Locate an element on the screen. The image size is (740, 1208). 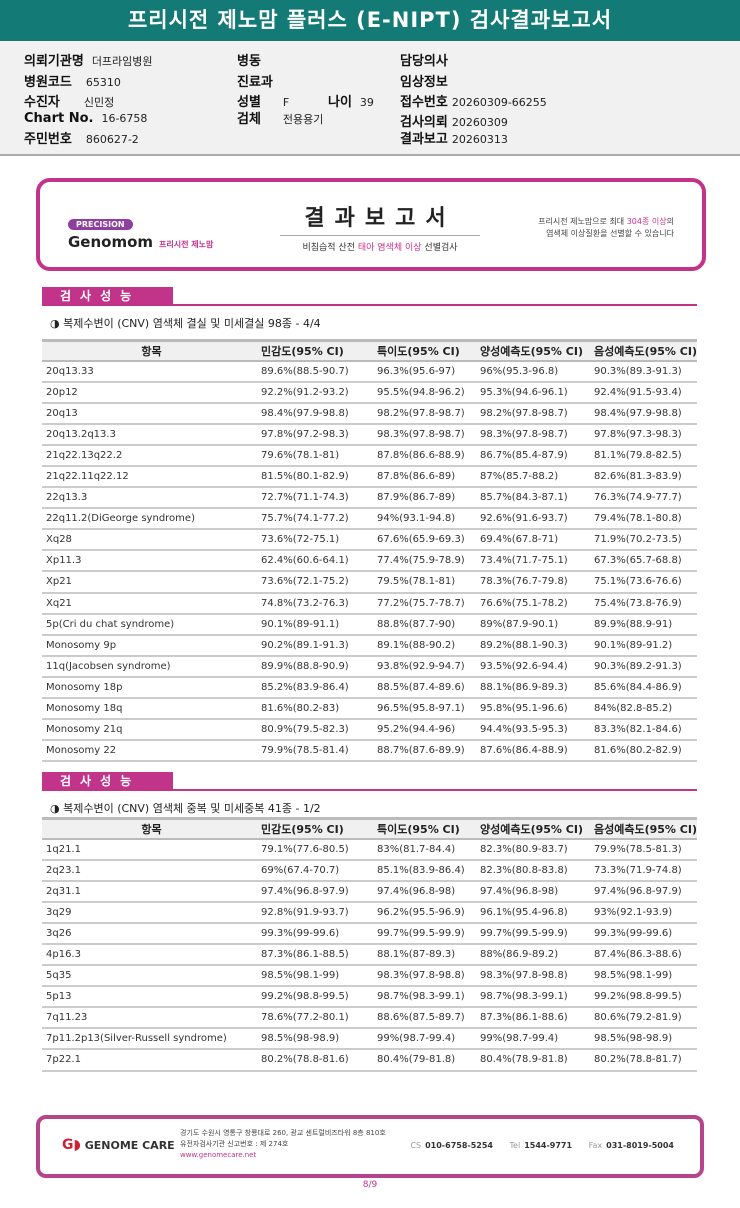
value-cell: 73.6%(72.1-75.2) is located at coordinates (315, 582).